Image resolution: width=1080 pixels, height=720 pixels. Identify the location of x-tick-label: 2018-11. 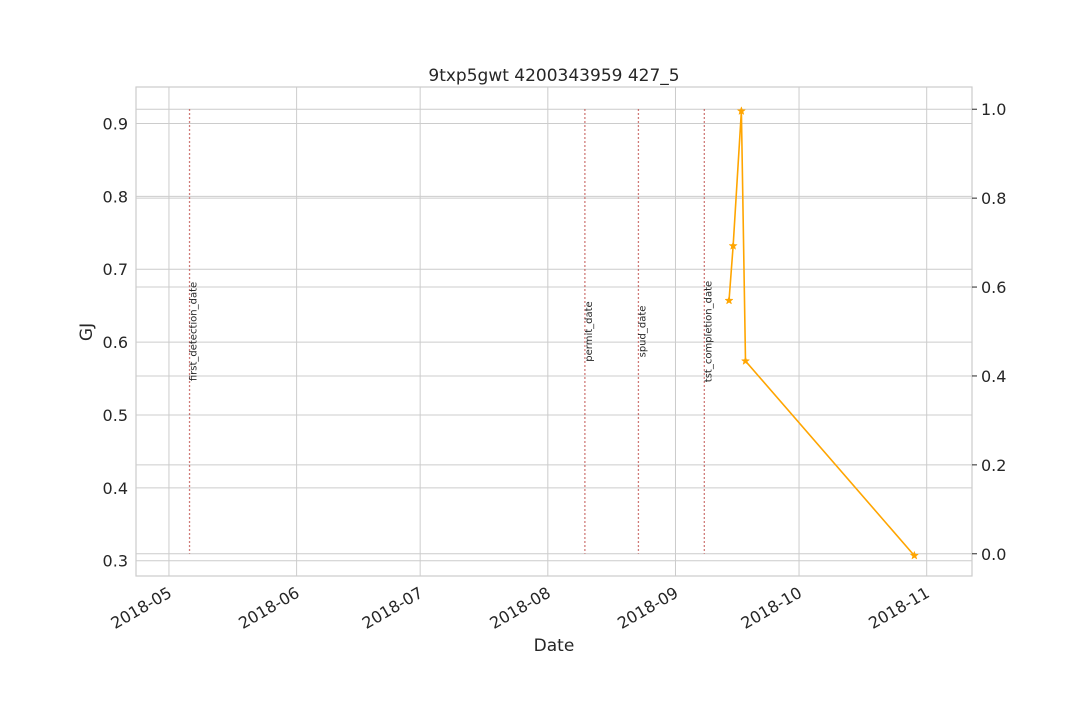
(898, 608).